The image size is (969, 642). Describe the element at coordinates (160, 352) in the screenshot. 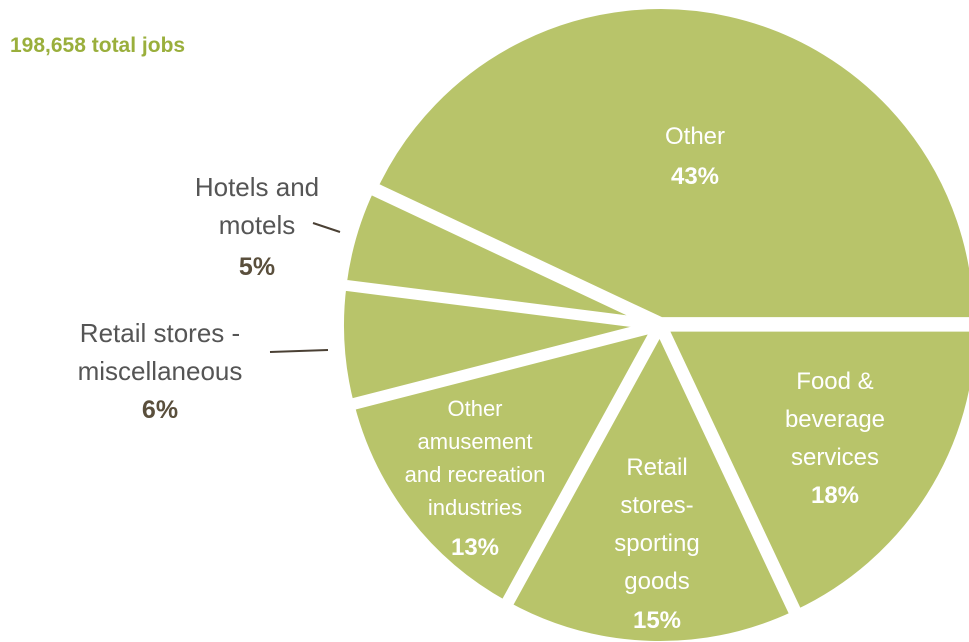

I see `slice-label: Retail stores -miscellaneous` at that location.